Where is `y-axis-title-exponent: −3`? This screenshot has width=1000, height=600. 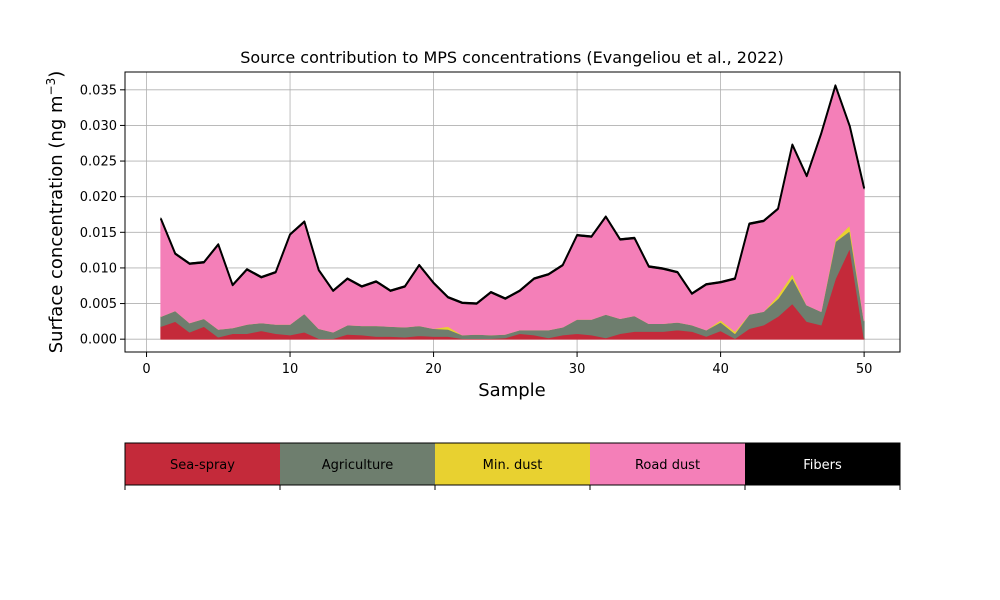 y-axis-title-exponent: −3 is located at coordinates (51, 87).